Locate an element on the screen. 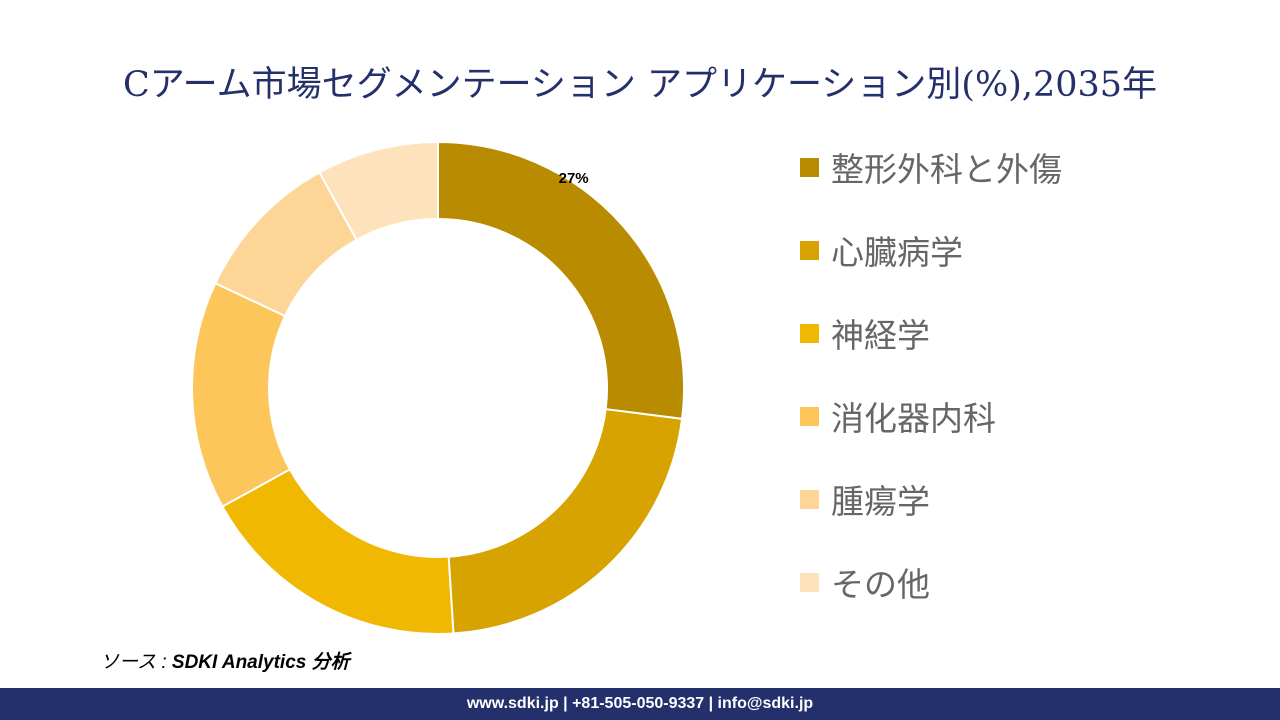  source-note: ソース : SDKI Analytics 分析 is located at coordinates (225, 660).